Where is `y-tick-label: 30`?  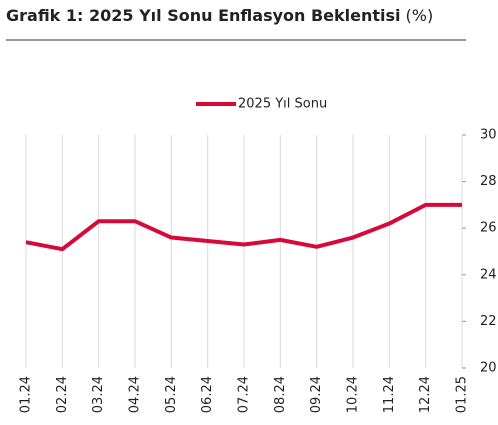
y-tick-label: 30 is located at coordinates (488, 135).